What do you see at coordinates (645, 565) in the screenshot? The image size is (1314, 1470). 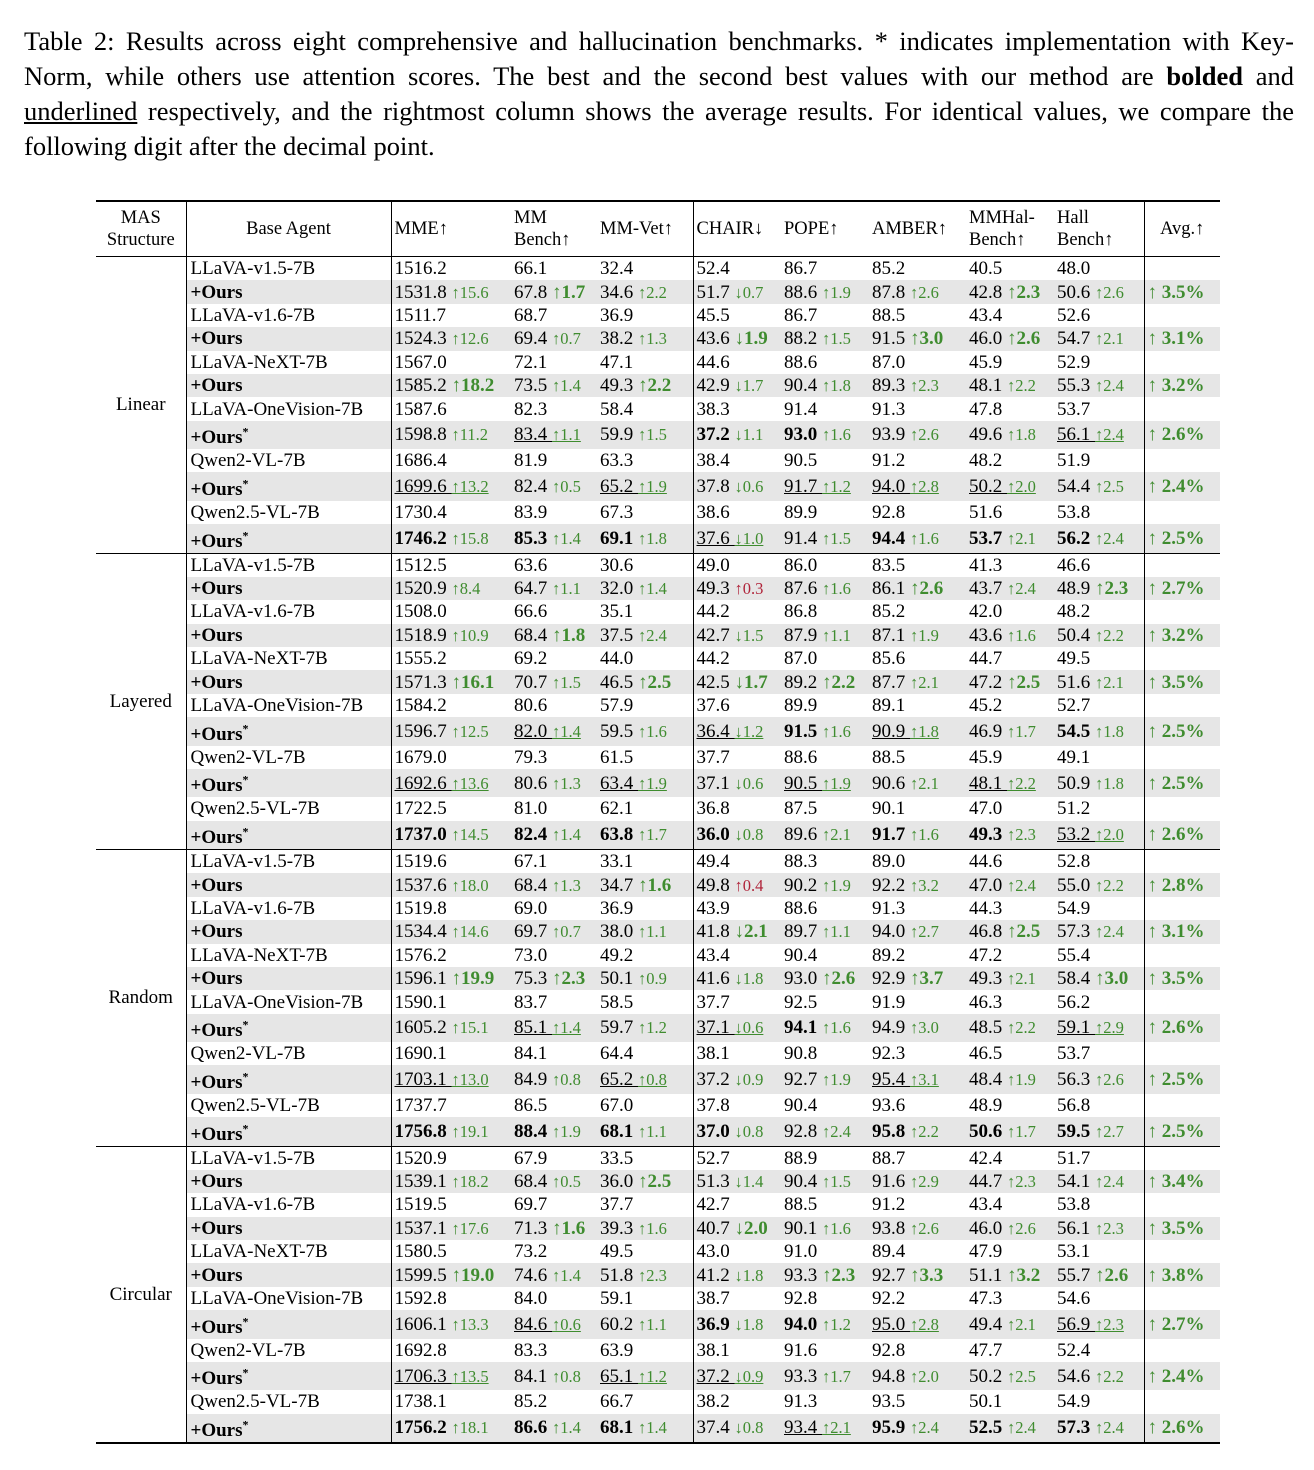 I see `value-cell: 30.6` at bounding box center [645, 565].